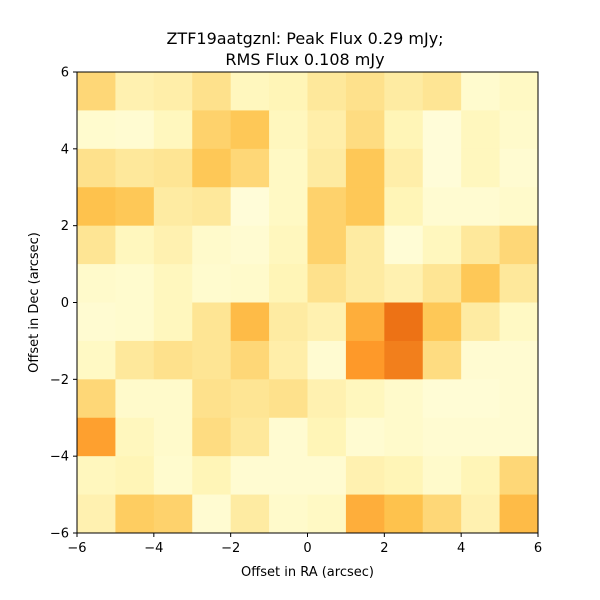 This screenshot has width=600, height=600. What do you see at coordinates (65, 73) in the screenshot?
I see `y-tick-label: 6` at bounding box center [65, 73].